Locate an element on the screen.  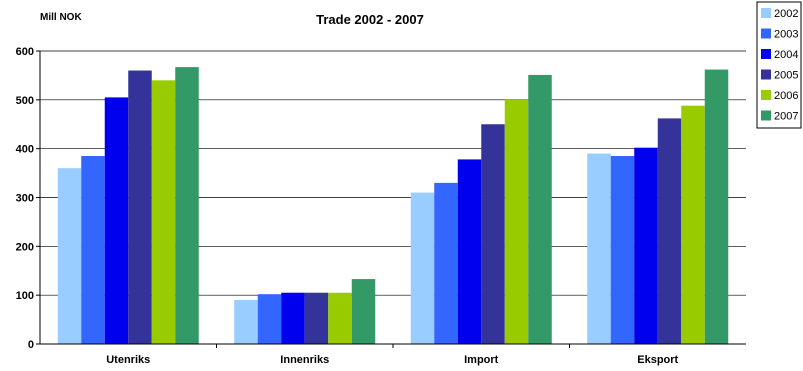
y-tick-label: 100 is located at coordinates (25, 296).